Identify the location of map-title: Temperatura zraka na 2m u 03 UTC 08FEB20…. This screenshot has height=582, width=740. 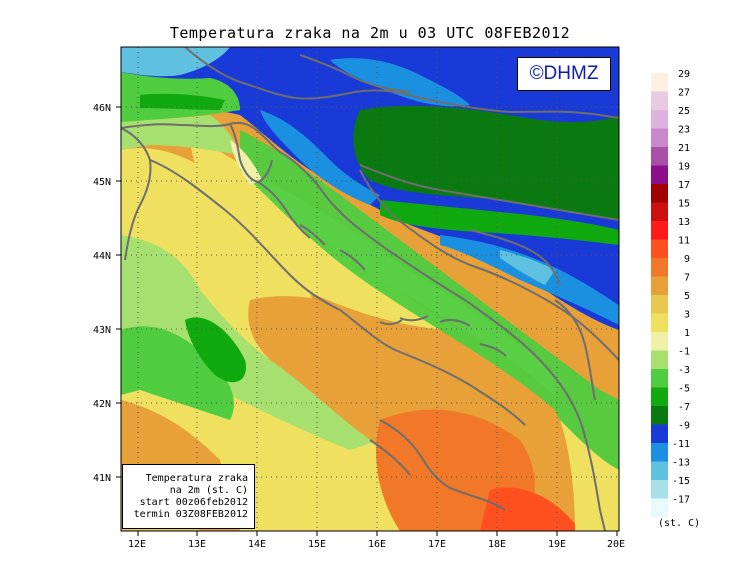
(370, 33).